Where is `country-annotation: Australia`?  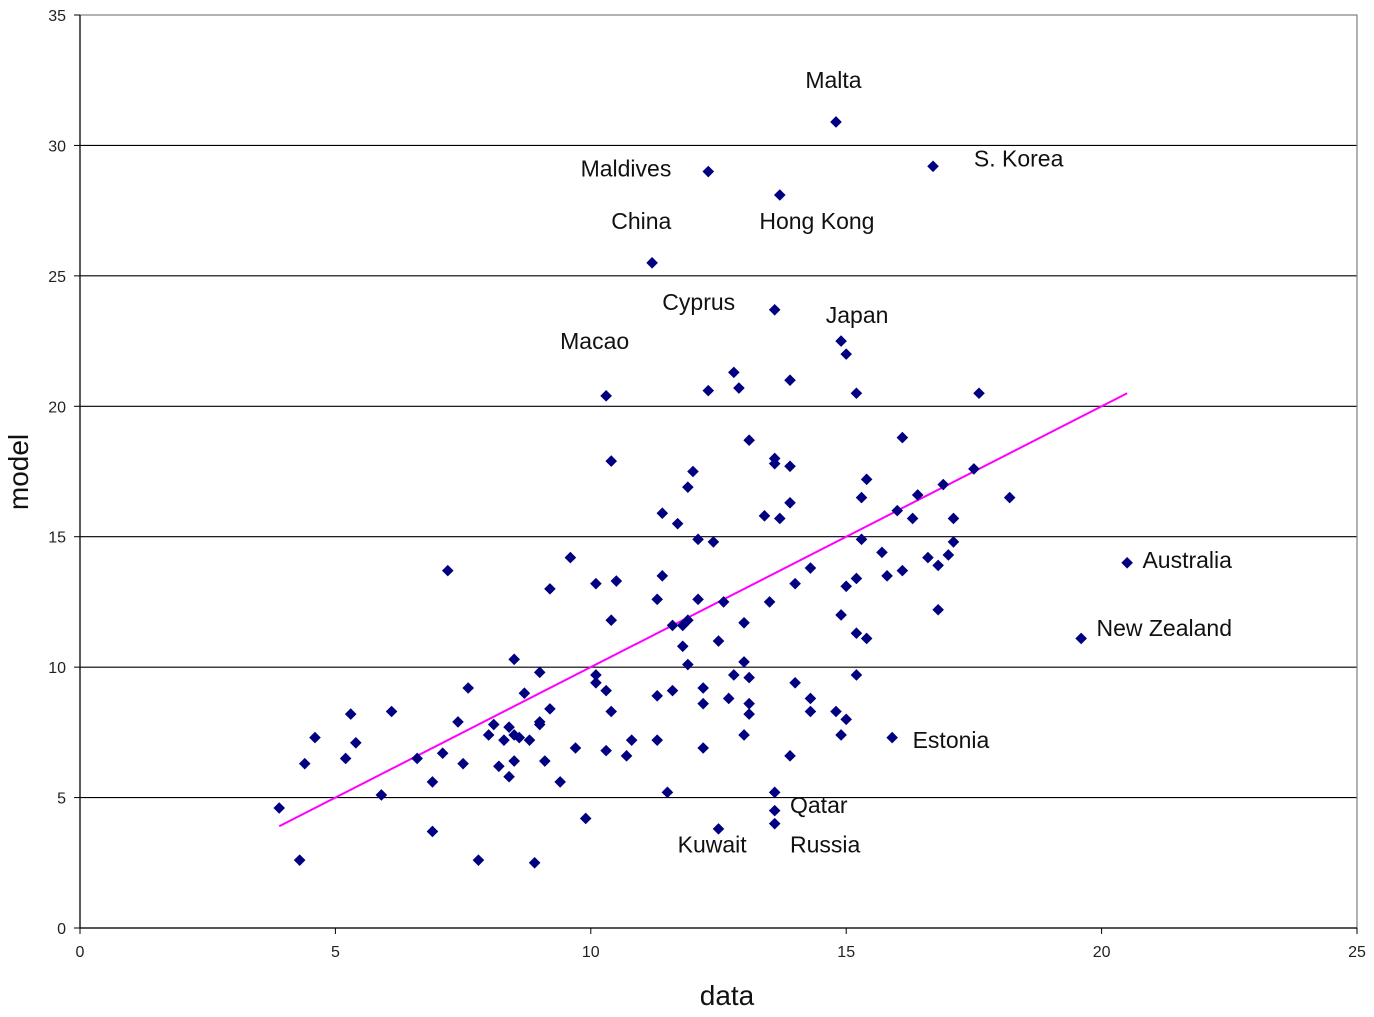 country-annotation: Australia is located at coordinates (1187, 560).